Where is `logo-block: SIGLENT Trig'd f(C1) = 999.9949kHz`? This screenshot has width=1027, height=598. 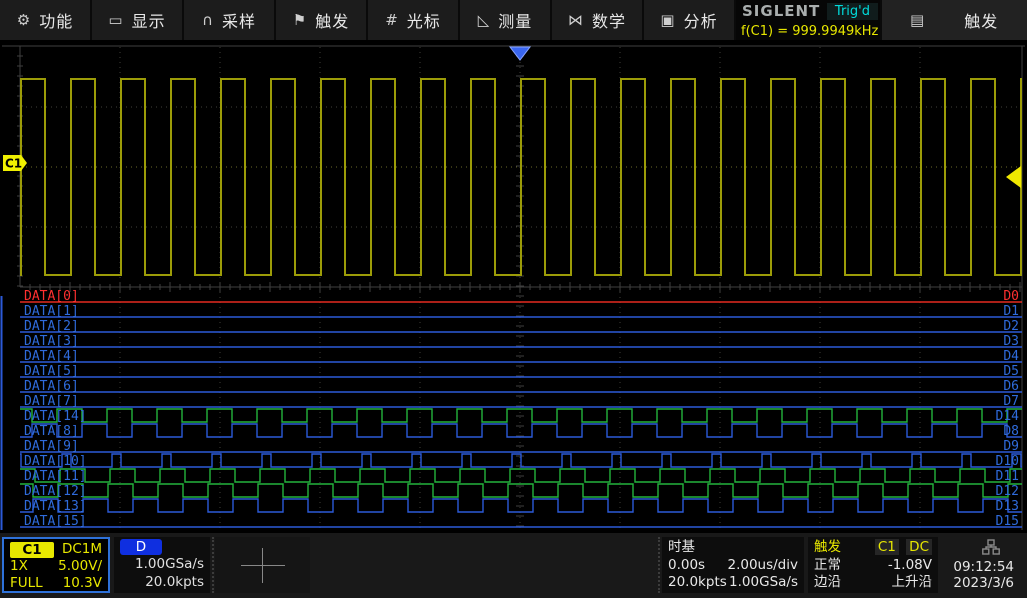
logo-block: SIGLENT Trig'd f(C1) = 999.9949kHz is located at coordinates (809, 20).